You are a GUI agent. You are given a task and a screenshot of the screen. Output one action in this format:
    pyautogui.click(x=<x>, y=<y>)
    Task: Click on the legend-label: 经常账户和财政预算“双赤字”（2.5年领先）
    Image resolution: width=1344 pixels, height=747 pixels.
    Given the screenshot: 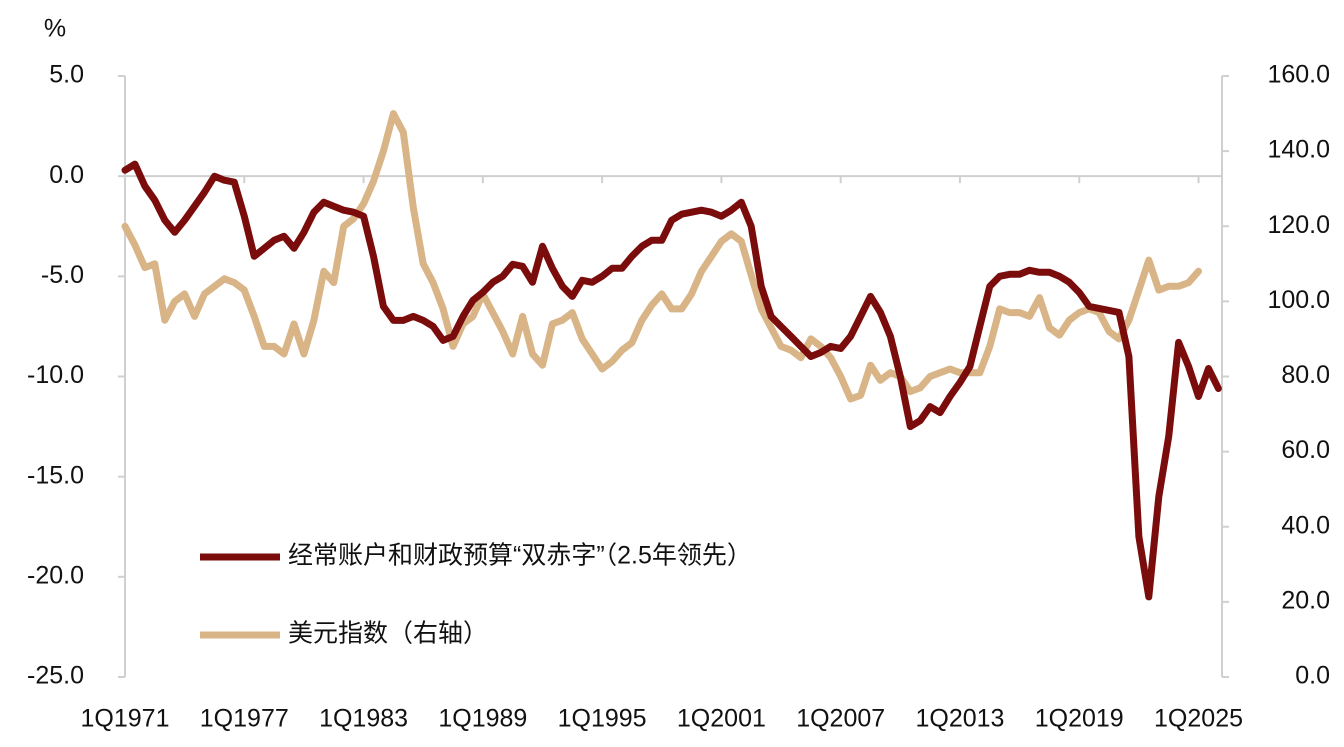 What is the action you would take?
    pyautogui.click(x=520, y=556)
    